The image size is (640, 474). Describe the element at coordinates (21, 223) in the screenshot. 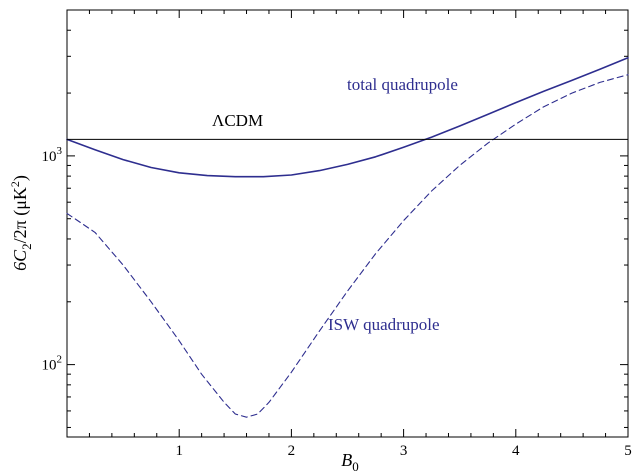

I see `y-axis-label: 6C2/2π (μK2)` at that location.